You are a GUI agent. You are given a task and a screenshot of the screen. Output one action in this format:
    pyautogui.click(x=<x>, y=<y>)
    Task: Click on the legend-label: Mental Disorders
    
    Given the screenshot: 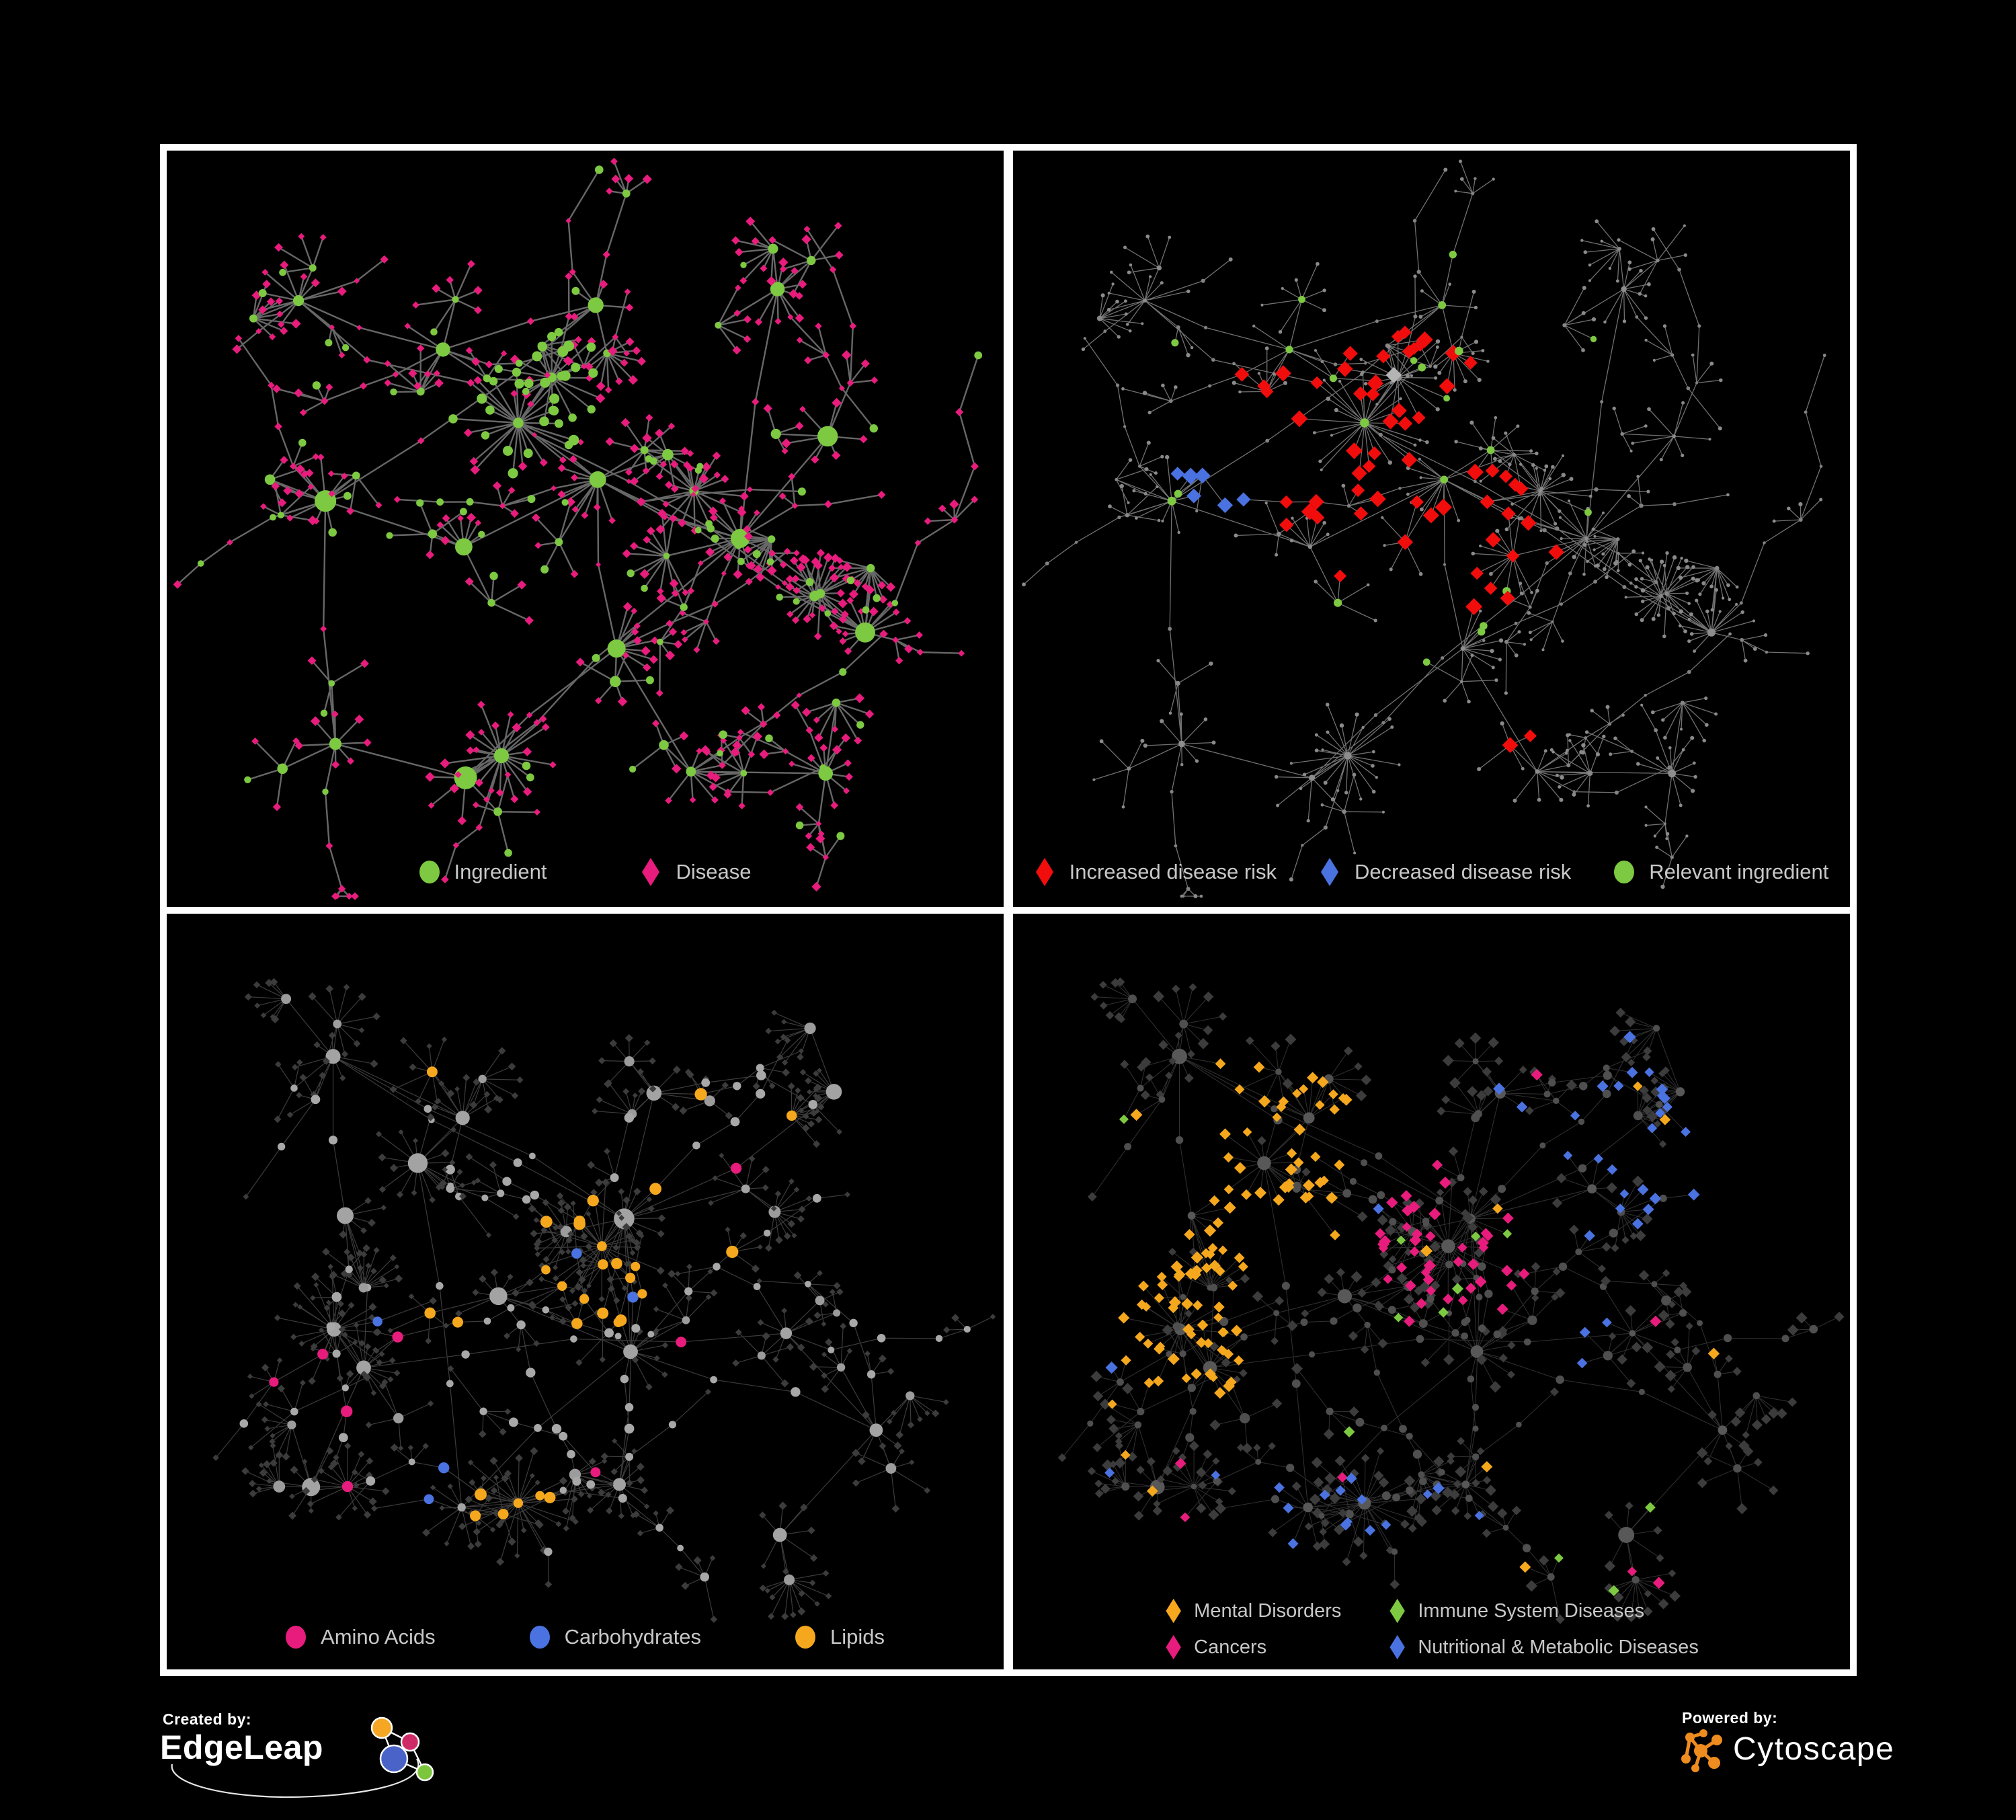 What is the action you would take?
    pyautogui.click(x=1268, y=1610)
    